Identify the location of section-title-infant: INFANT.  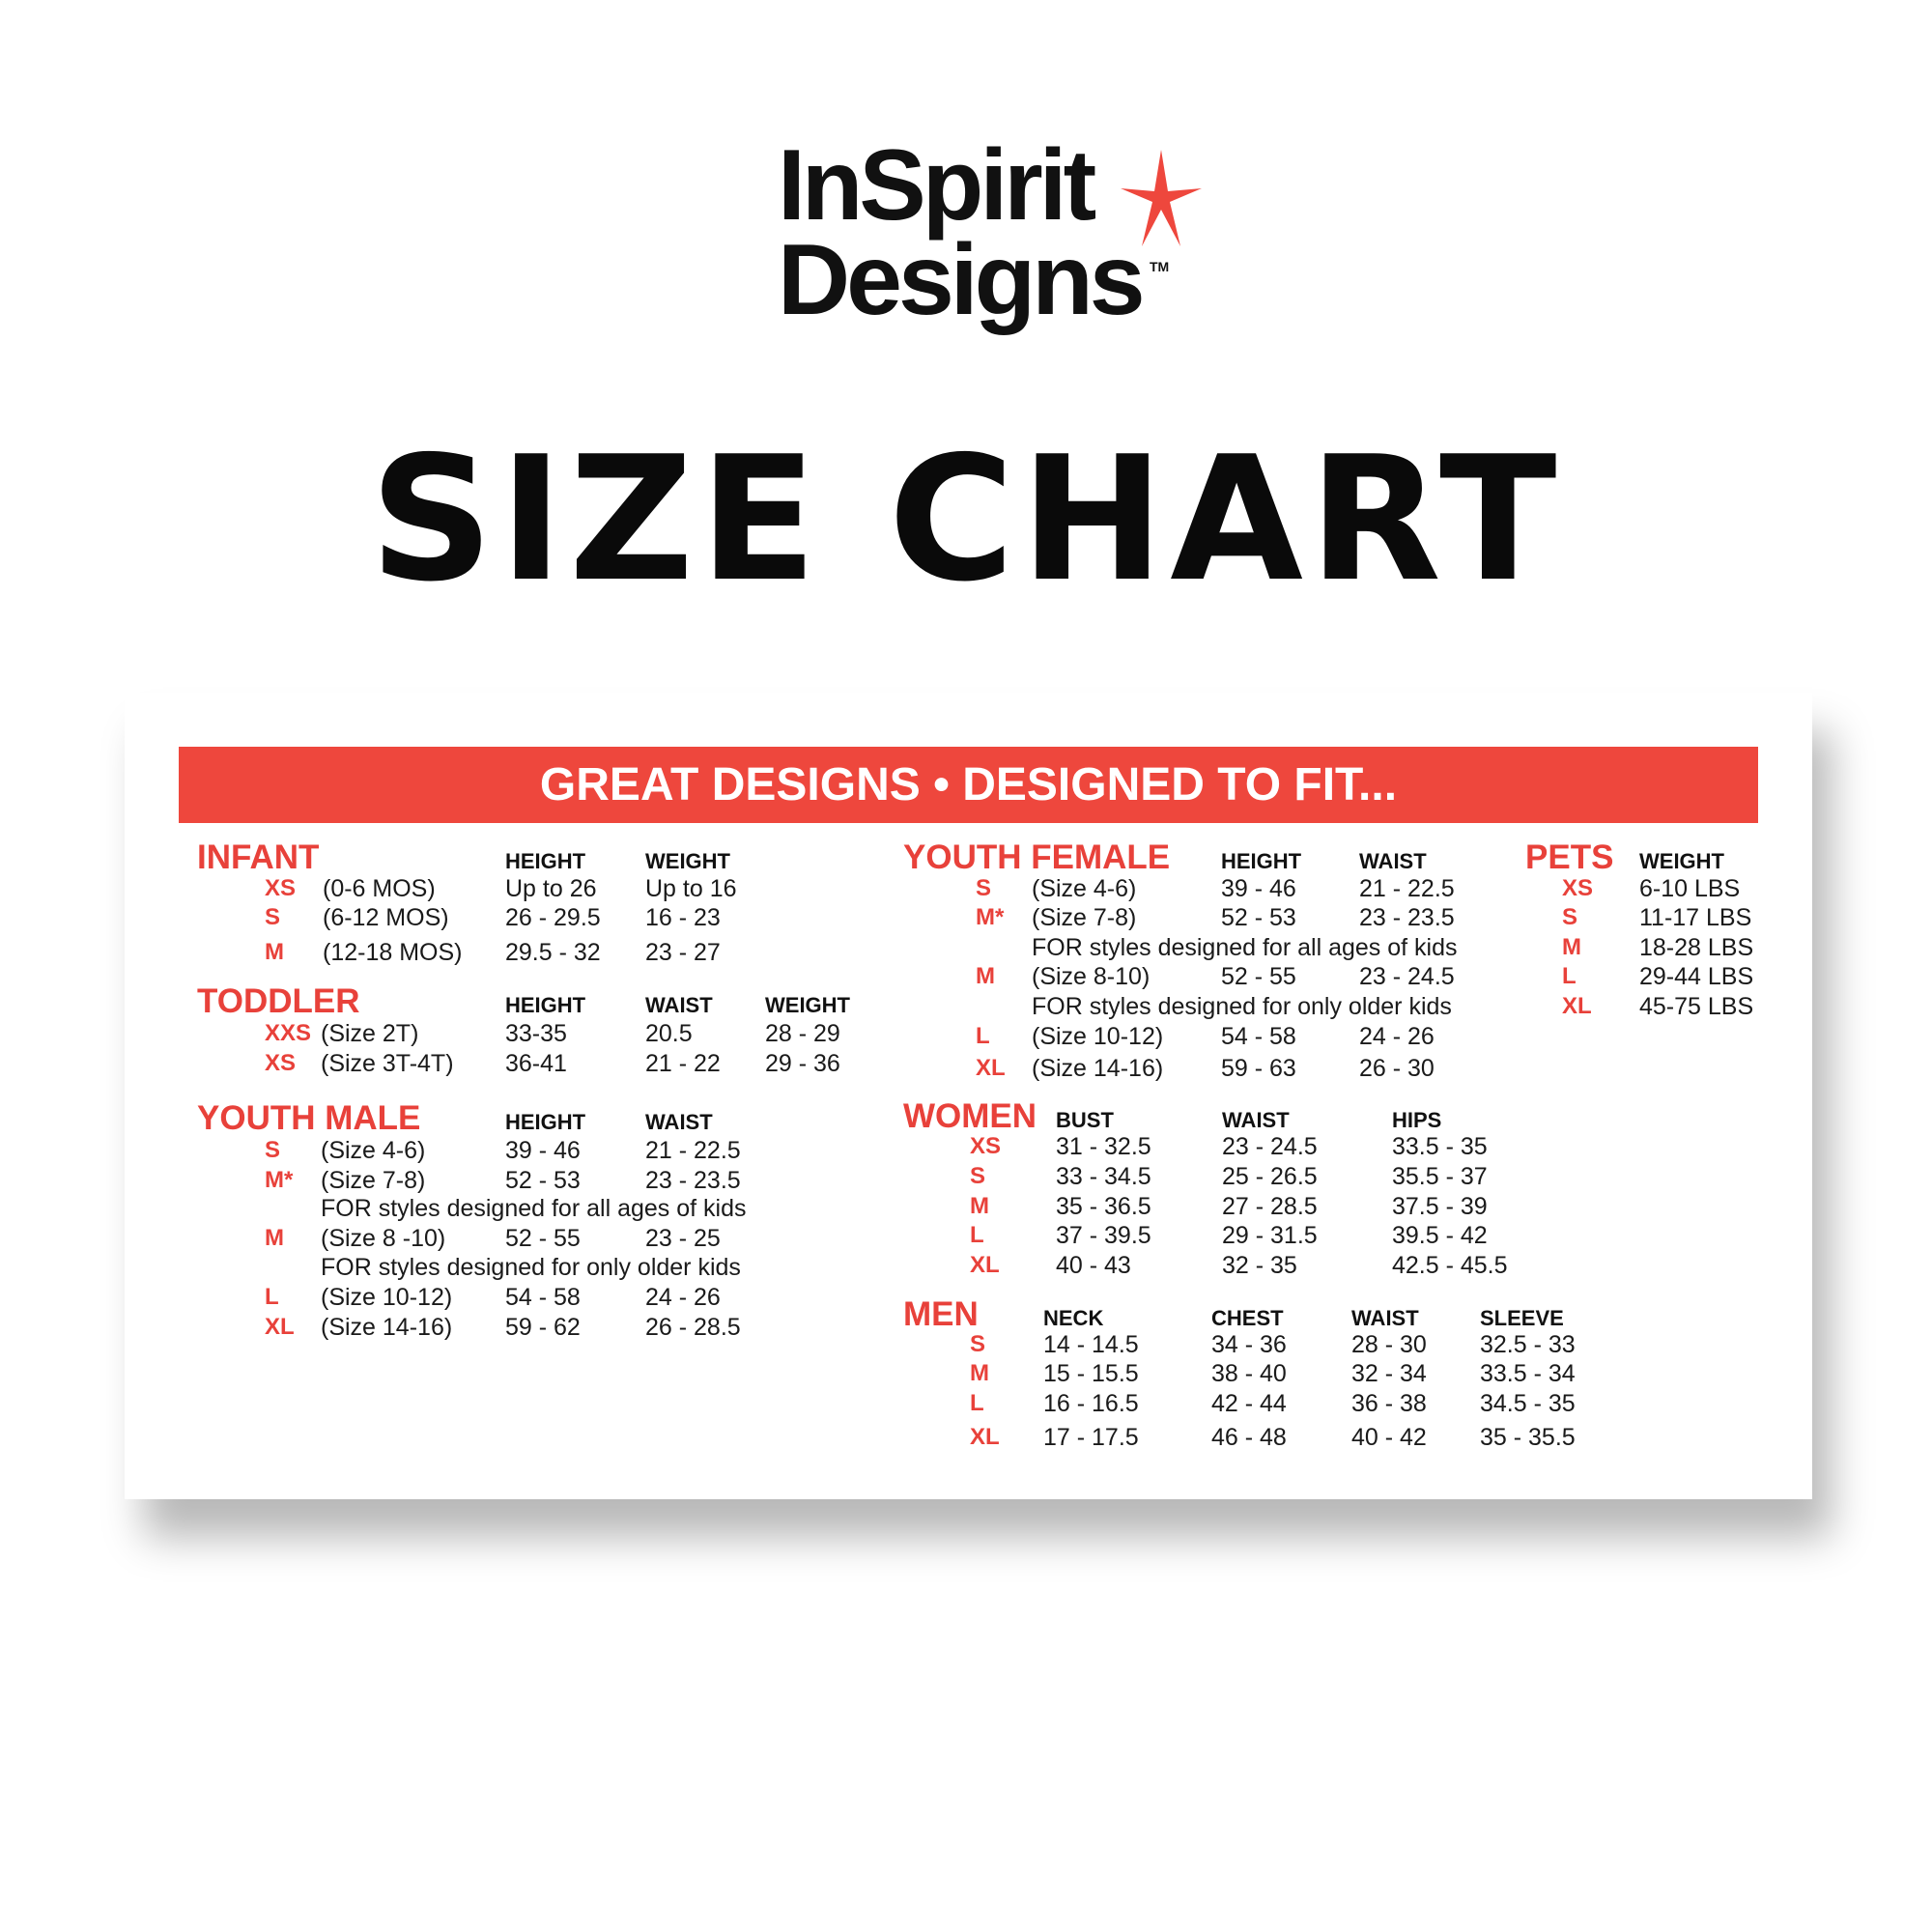
(258, 857).